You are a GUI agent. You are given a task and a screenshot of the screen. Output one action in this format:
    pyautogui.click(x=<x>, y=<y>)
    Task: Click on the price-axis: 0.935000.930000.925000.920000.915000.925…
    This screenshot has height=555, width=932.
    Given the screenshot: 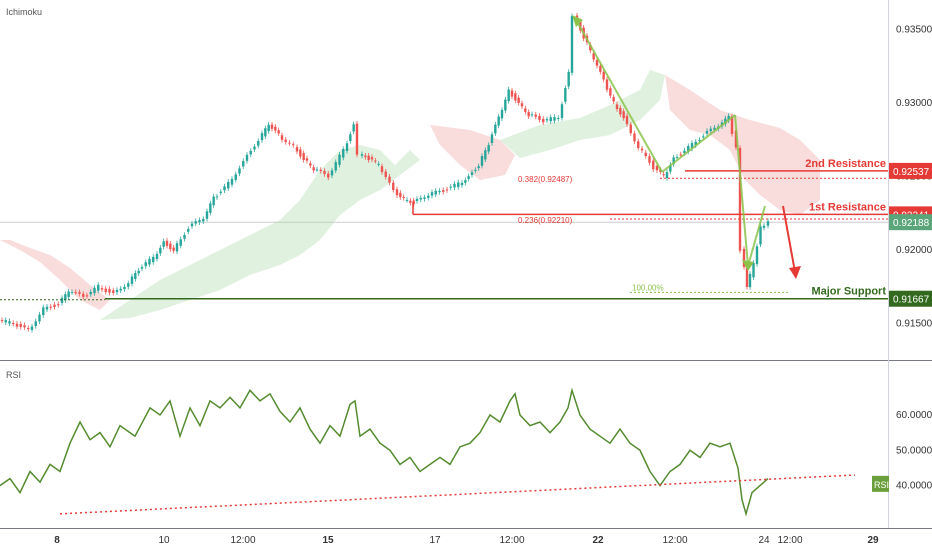 What is the action you would take?
    pyautogui.click(x=910, y=176)
    